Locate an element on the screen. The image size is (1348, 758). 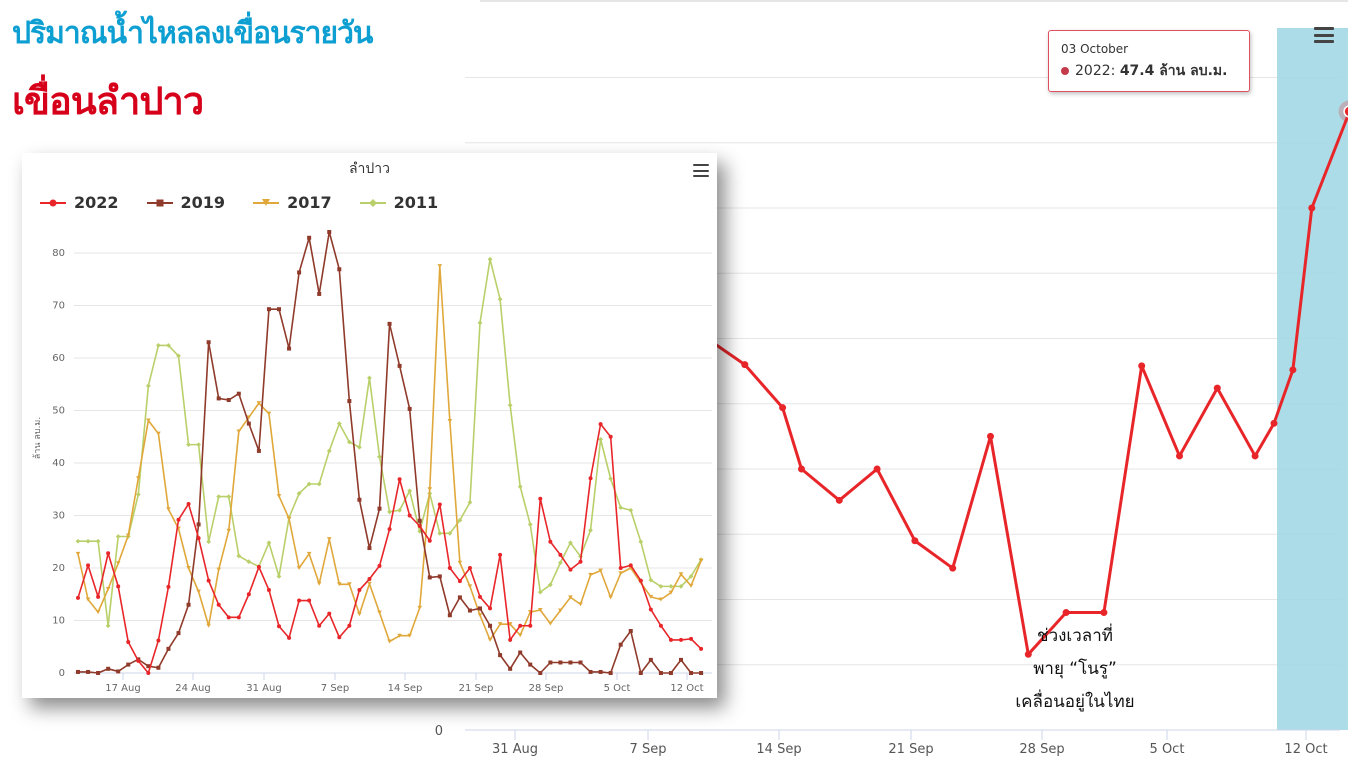
legend-item-2022: 2022 is located at coordinates (79, 202).